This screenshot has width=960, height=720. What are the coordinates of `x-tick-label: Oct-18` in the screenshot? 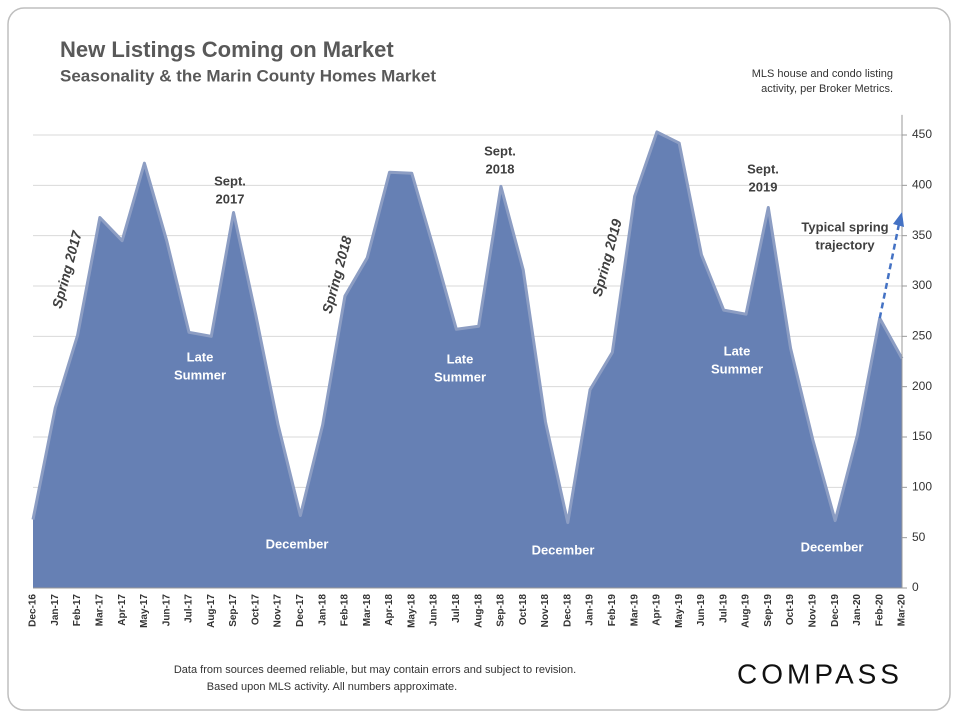 It's located at (523, 610).